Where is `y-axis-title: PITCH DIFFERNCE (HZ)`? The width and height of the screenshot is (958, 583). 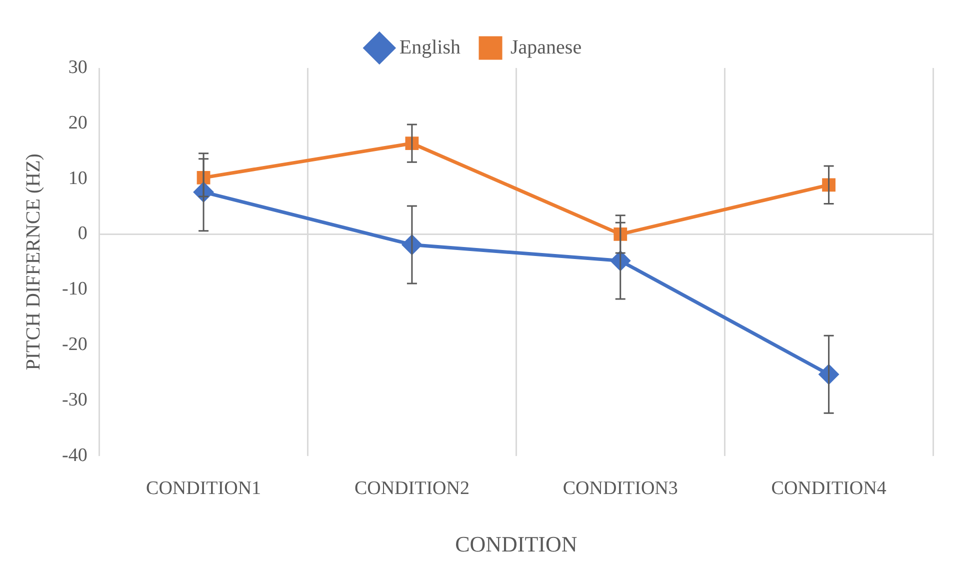 y-axis-title: PITCH DIFFERNCE (HZ) is located at coordinates (33, 262).